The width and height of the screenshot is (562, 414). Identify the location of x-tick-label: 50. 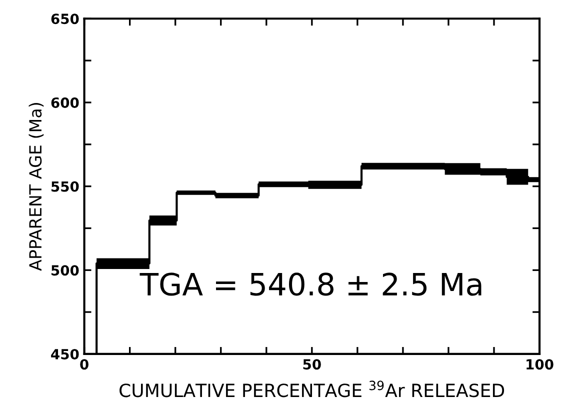
(312, 364).